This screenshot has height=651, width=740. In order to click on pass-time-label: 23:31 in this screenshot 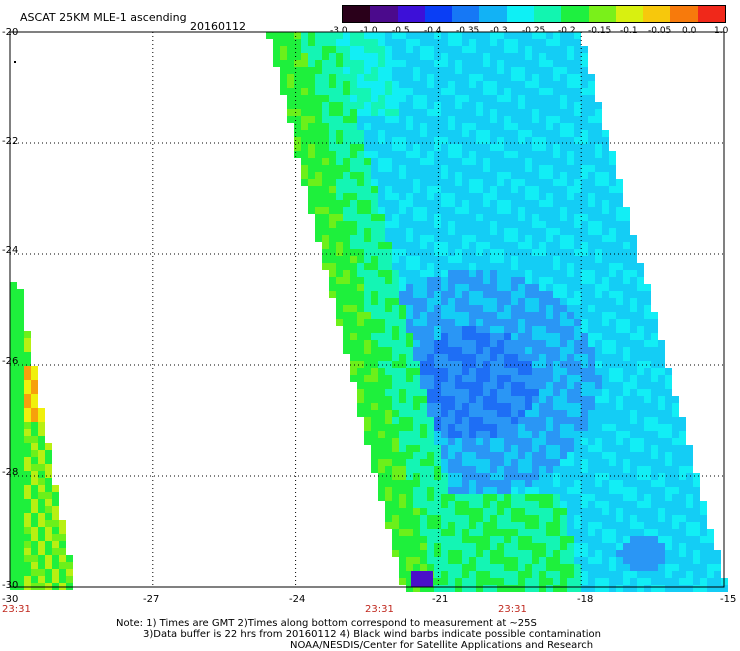, I will do `click(379, 609)`.